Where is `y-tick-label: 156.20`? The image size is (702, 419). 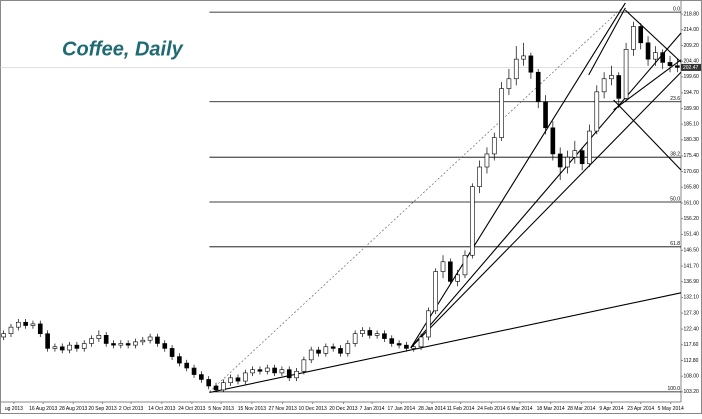
y-tick-label: 156.20 is located at coordinates (692, 219).